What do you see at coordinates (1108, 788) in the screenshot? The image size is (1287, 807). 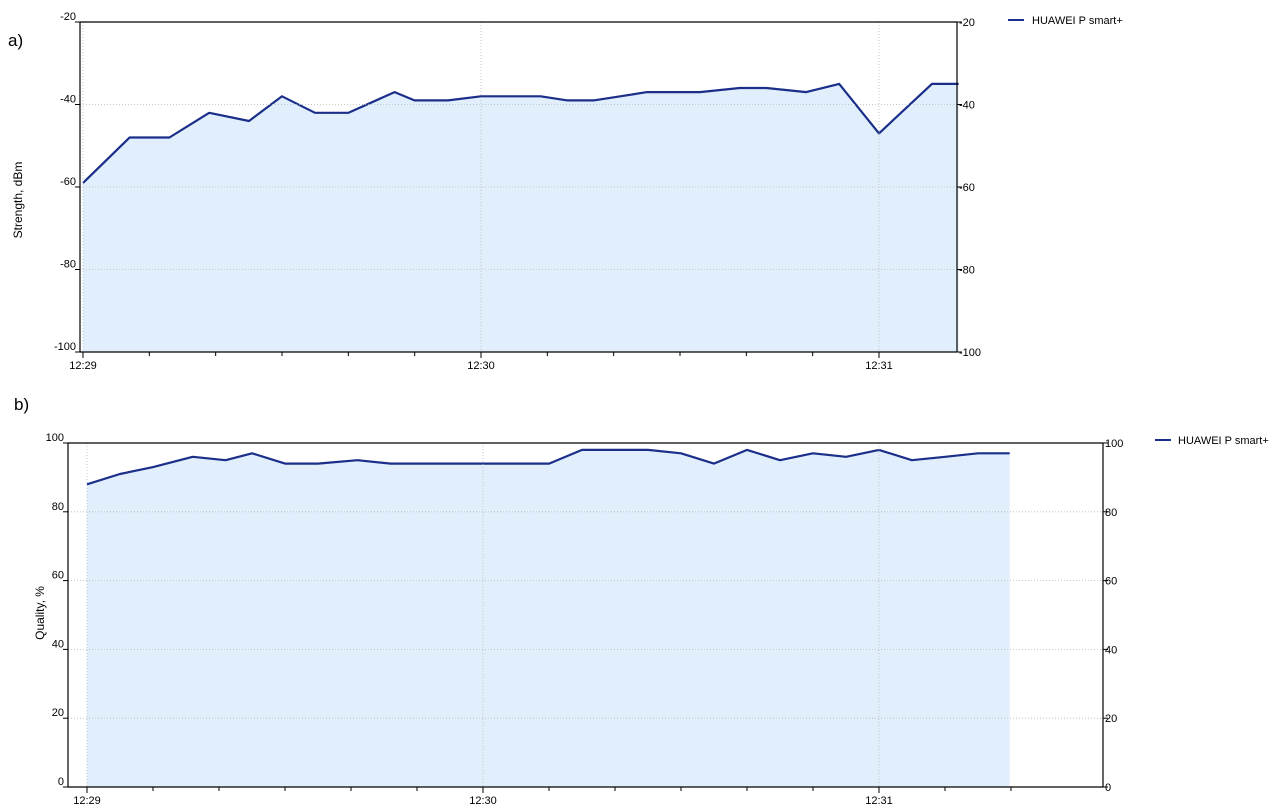 I see `quality-y-tick-label-right: 0` at bounding box center [1108, 788].